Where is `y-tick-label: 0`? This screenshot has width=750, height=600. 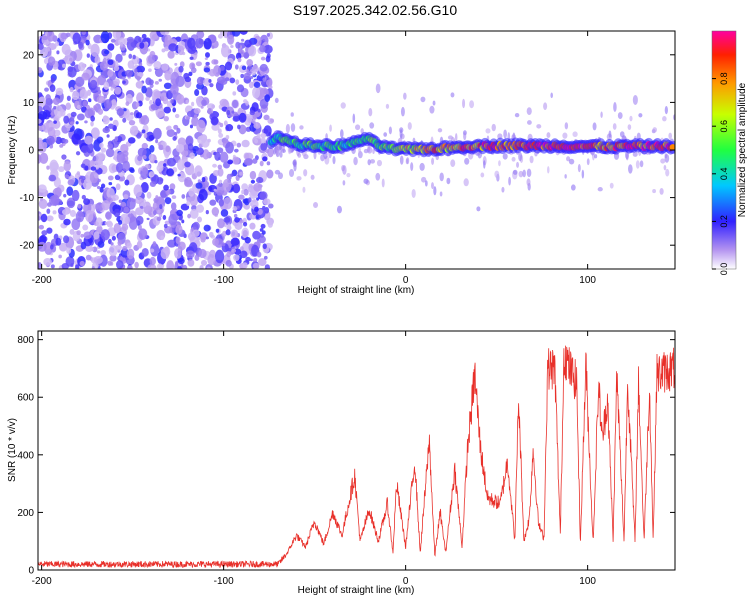 y-tick-label: 0 is located at coordinates (31, 571).